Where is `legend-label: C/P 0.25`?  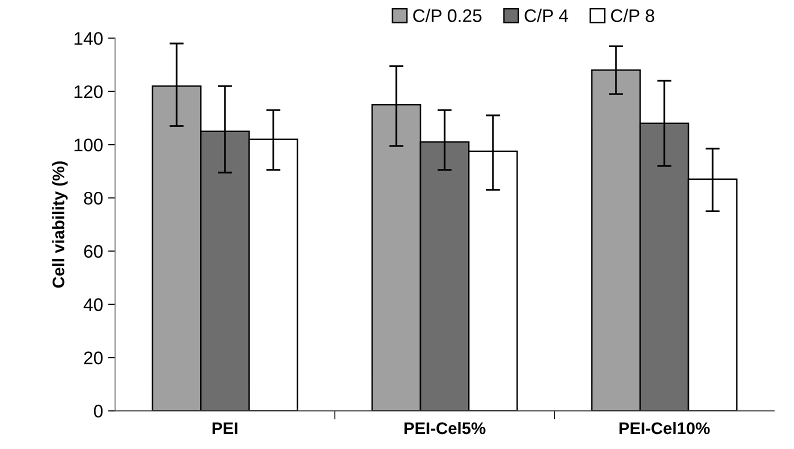
legend-label: C/P 0.25 is located at coordinates (447, 15).